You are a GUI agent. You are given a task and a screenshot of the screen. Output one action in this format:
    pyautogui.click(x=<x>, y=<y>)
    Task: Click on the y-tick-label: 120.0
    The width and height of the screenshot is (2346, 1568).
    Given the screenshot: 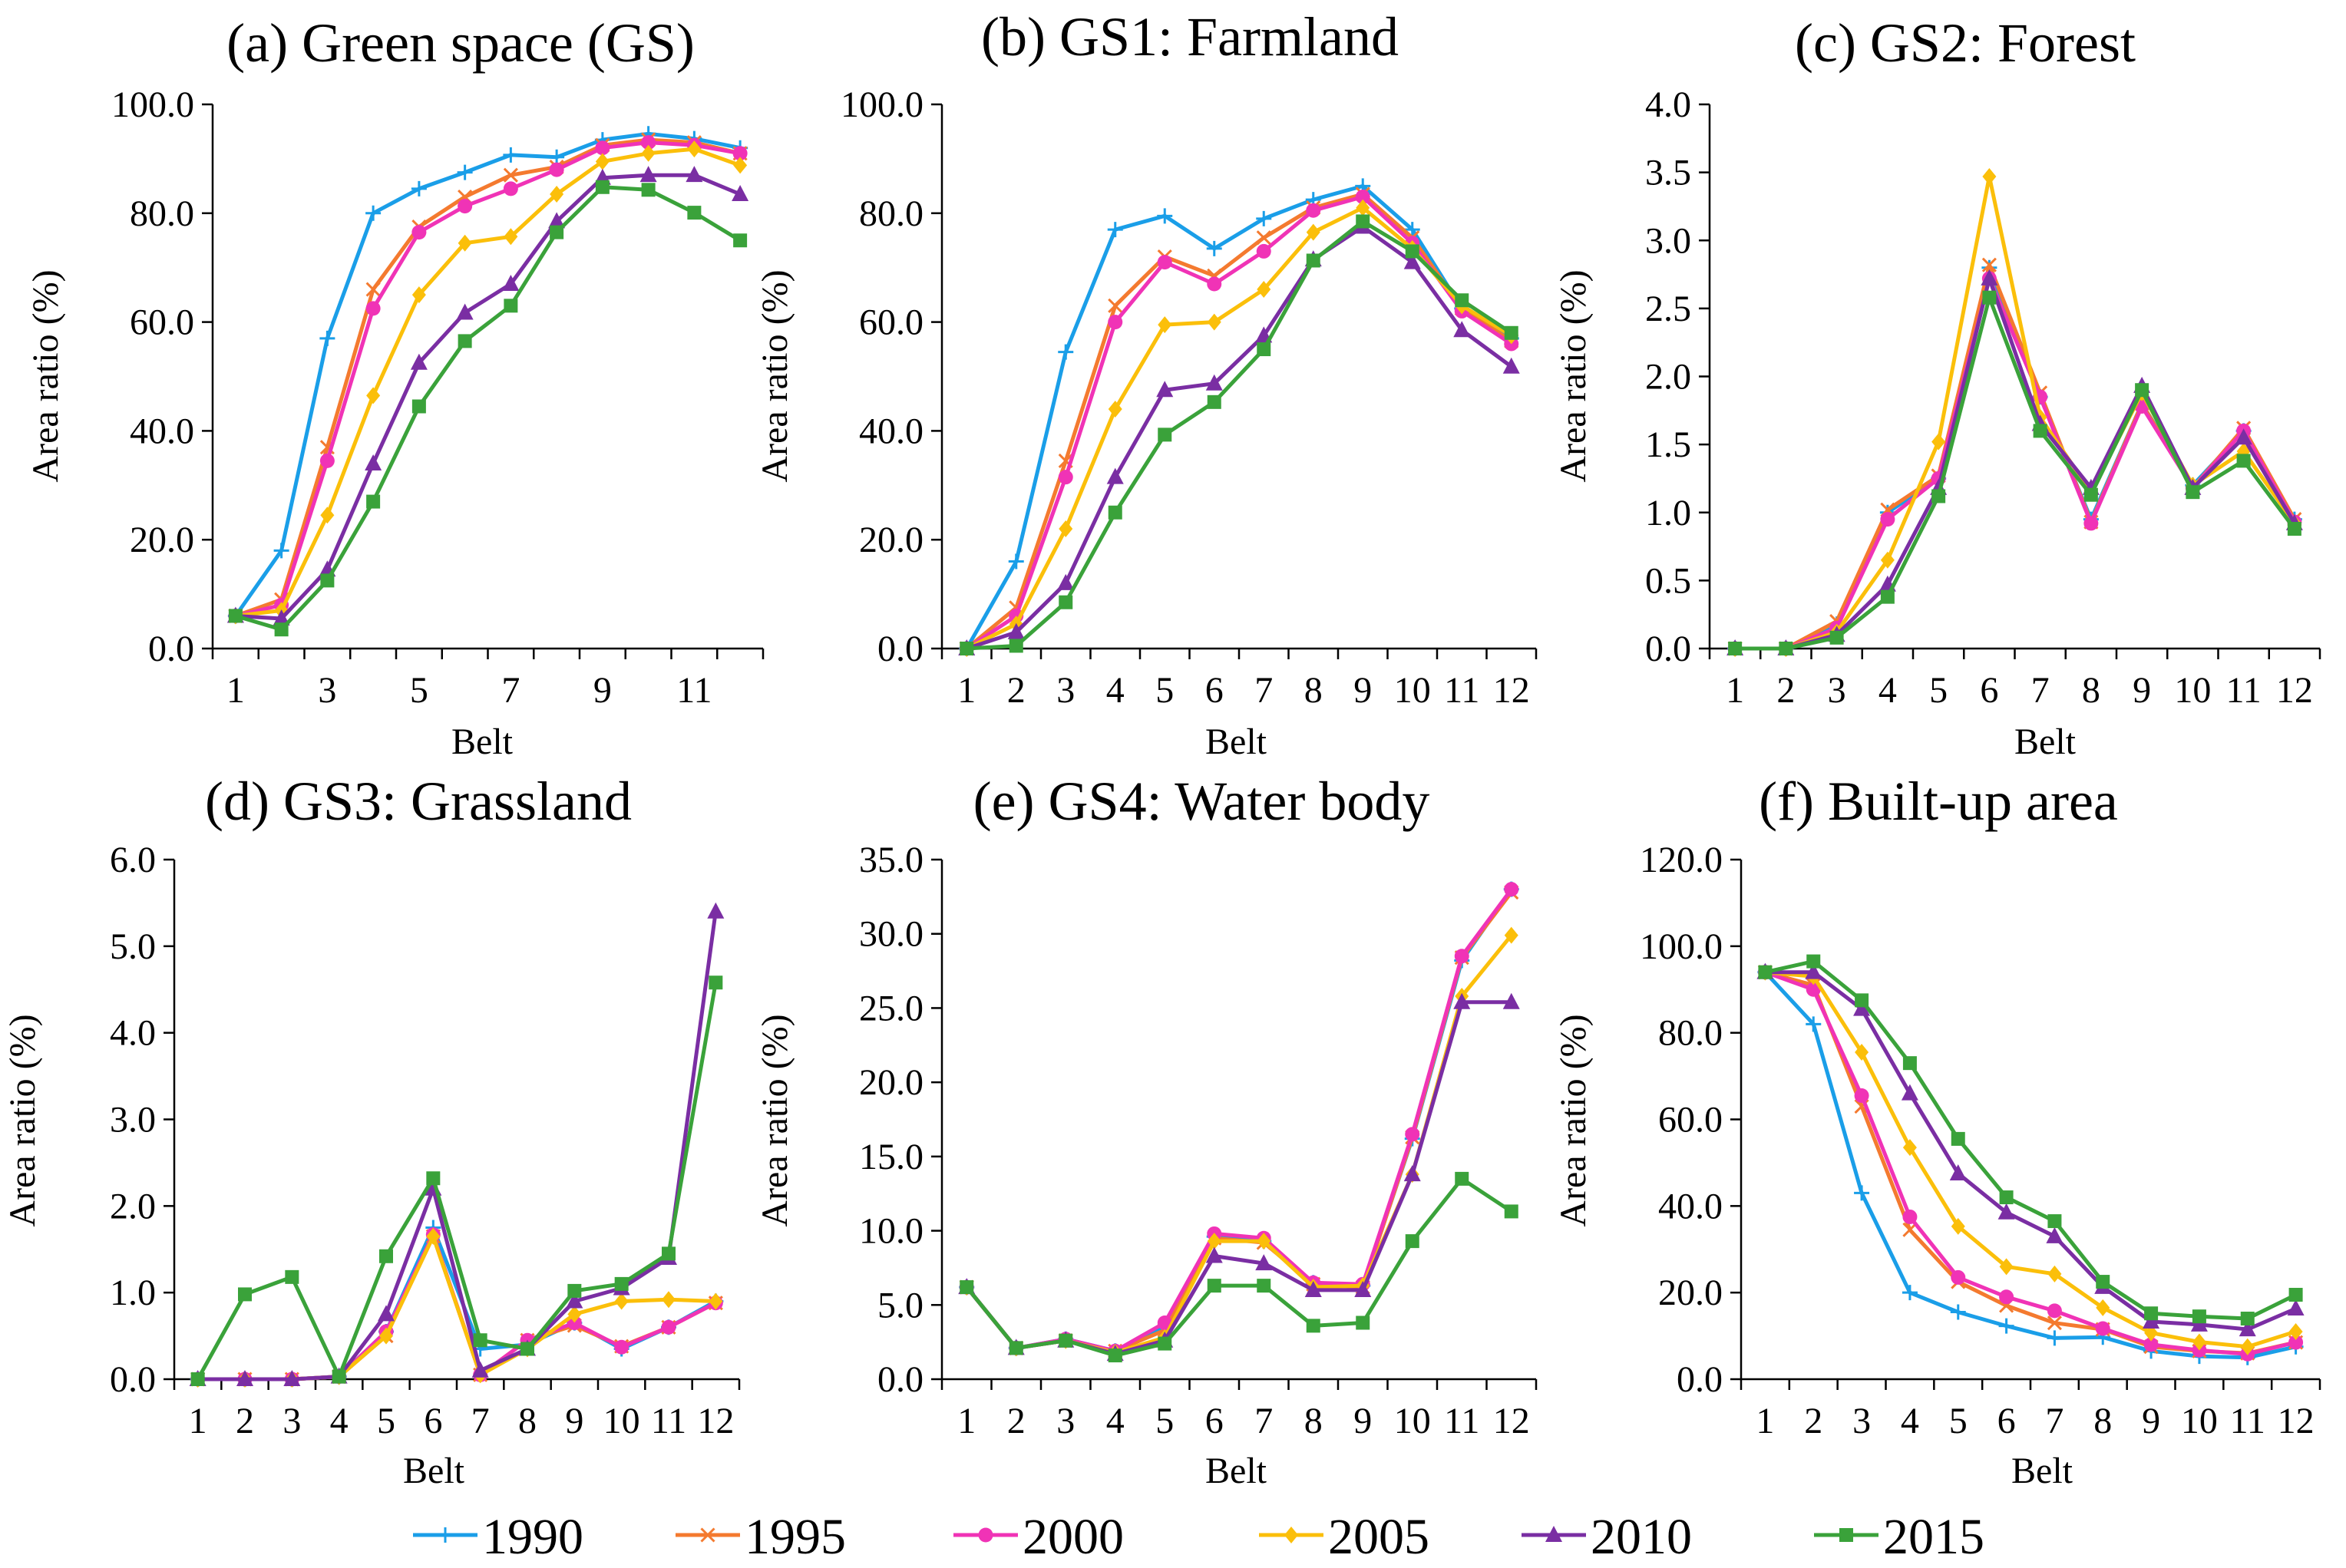 What is the action you would take?
    pyautogui.click(x=1681, y=860)
    